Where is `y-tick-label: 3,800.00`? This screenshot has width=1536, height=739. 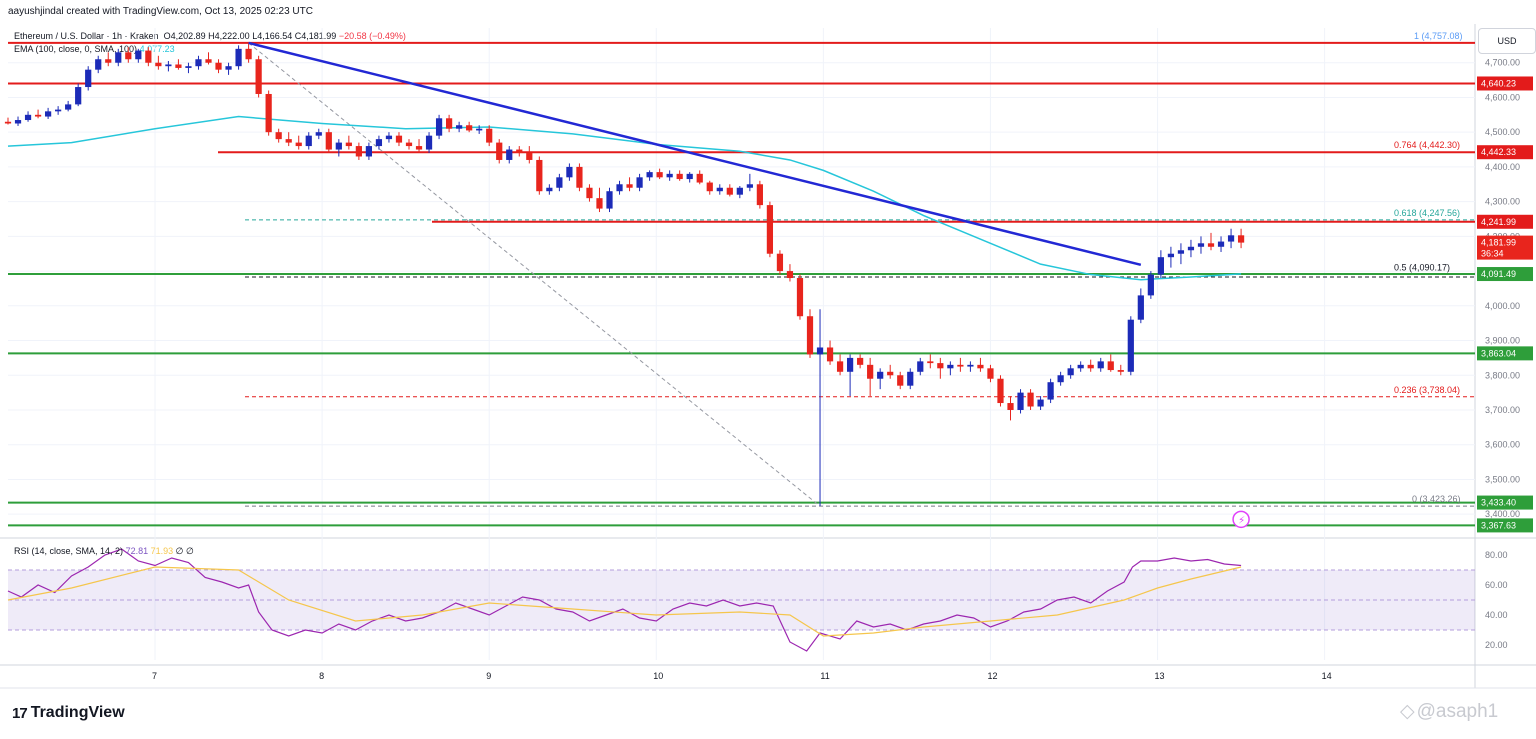
y-tick-label: 3,800.00 is located at coordinates (1502, 375).